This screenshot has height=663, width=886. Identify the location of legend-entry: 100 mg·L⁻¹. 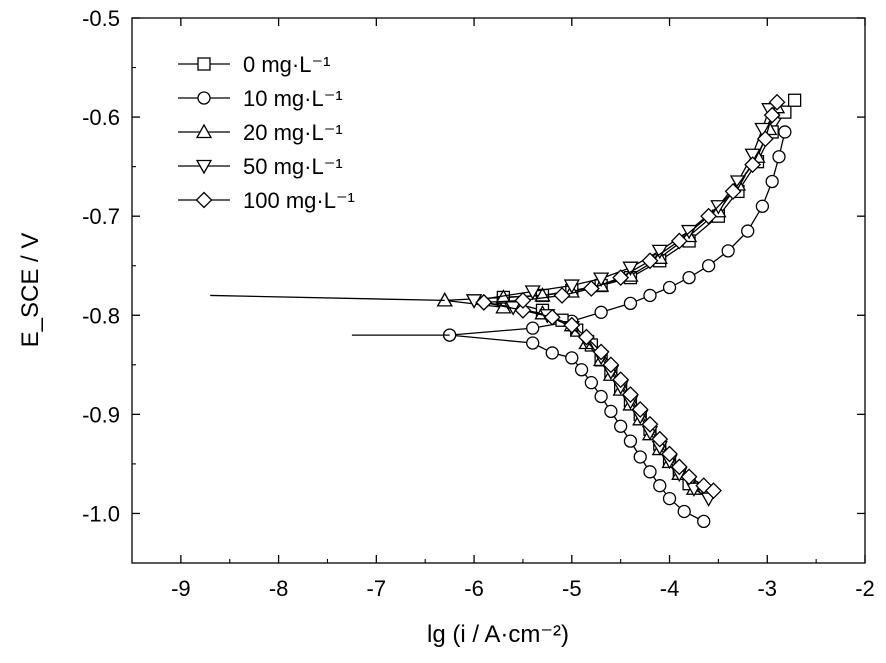
(266, 200).